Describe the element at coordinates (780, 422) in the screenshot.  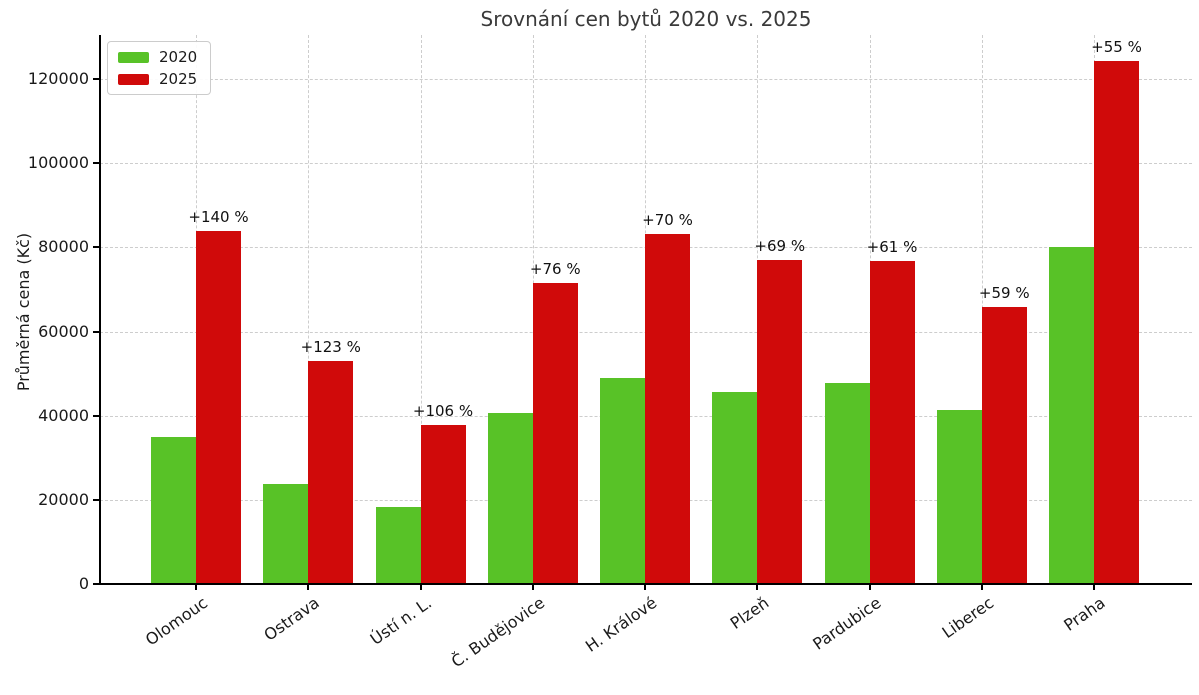
I see `bar-2025-Plzeň` at that location.